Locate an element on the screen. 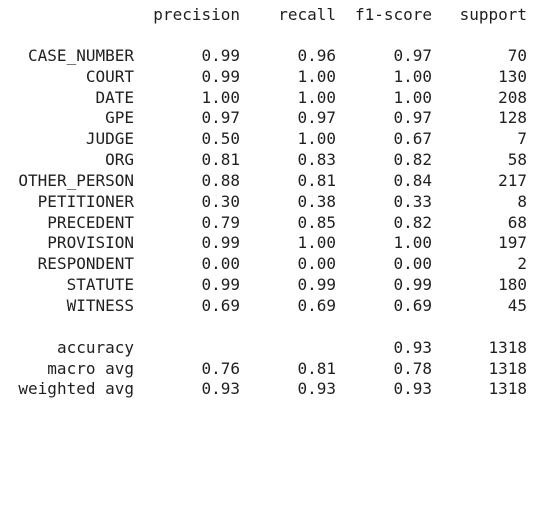  support-value: 58 is located at coordinates (517, 159).